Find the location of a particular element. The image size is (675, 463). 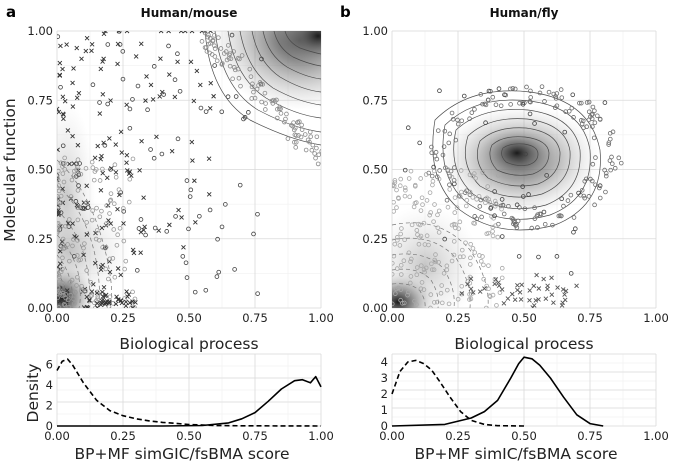

density-curve-solid is located at coordinates (189, 401).